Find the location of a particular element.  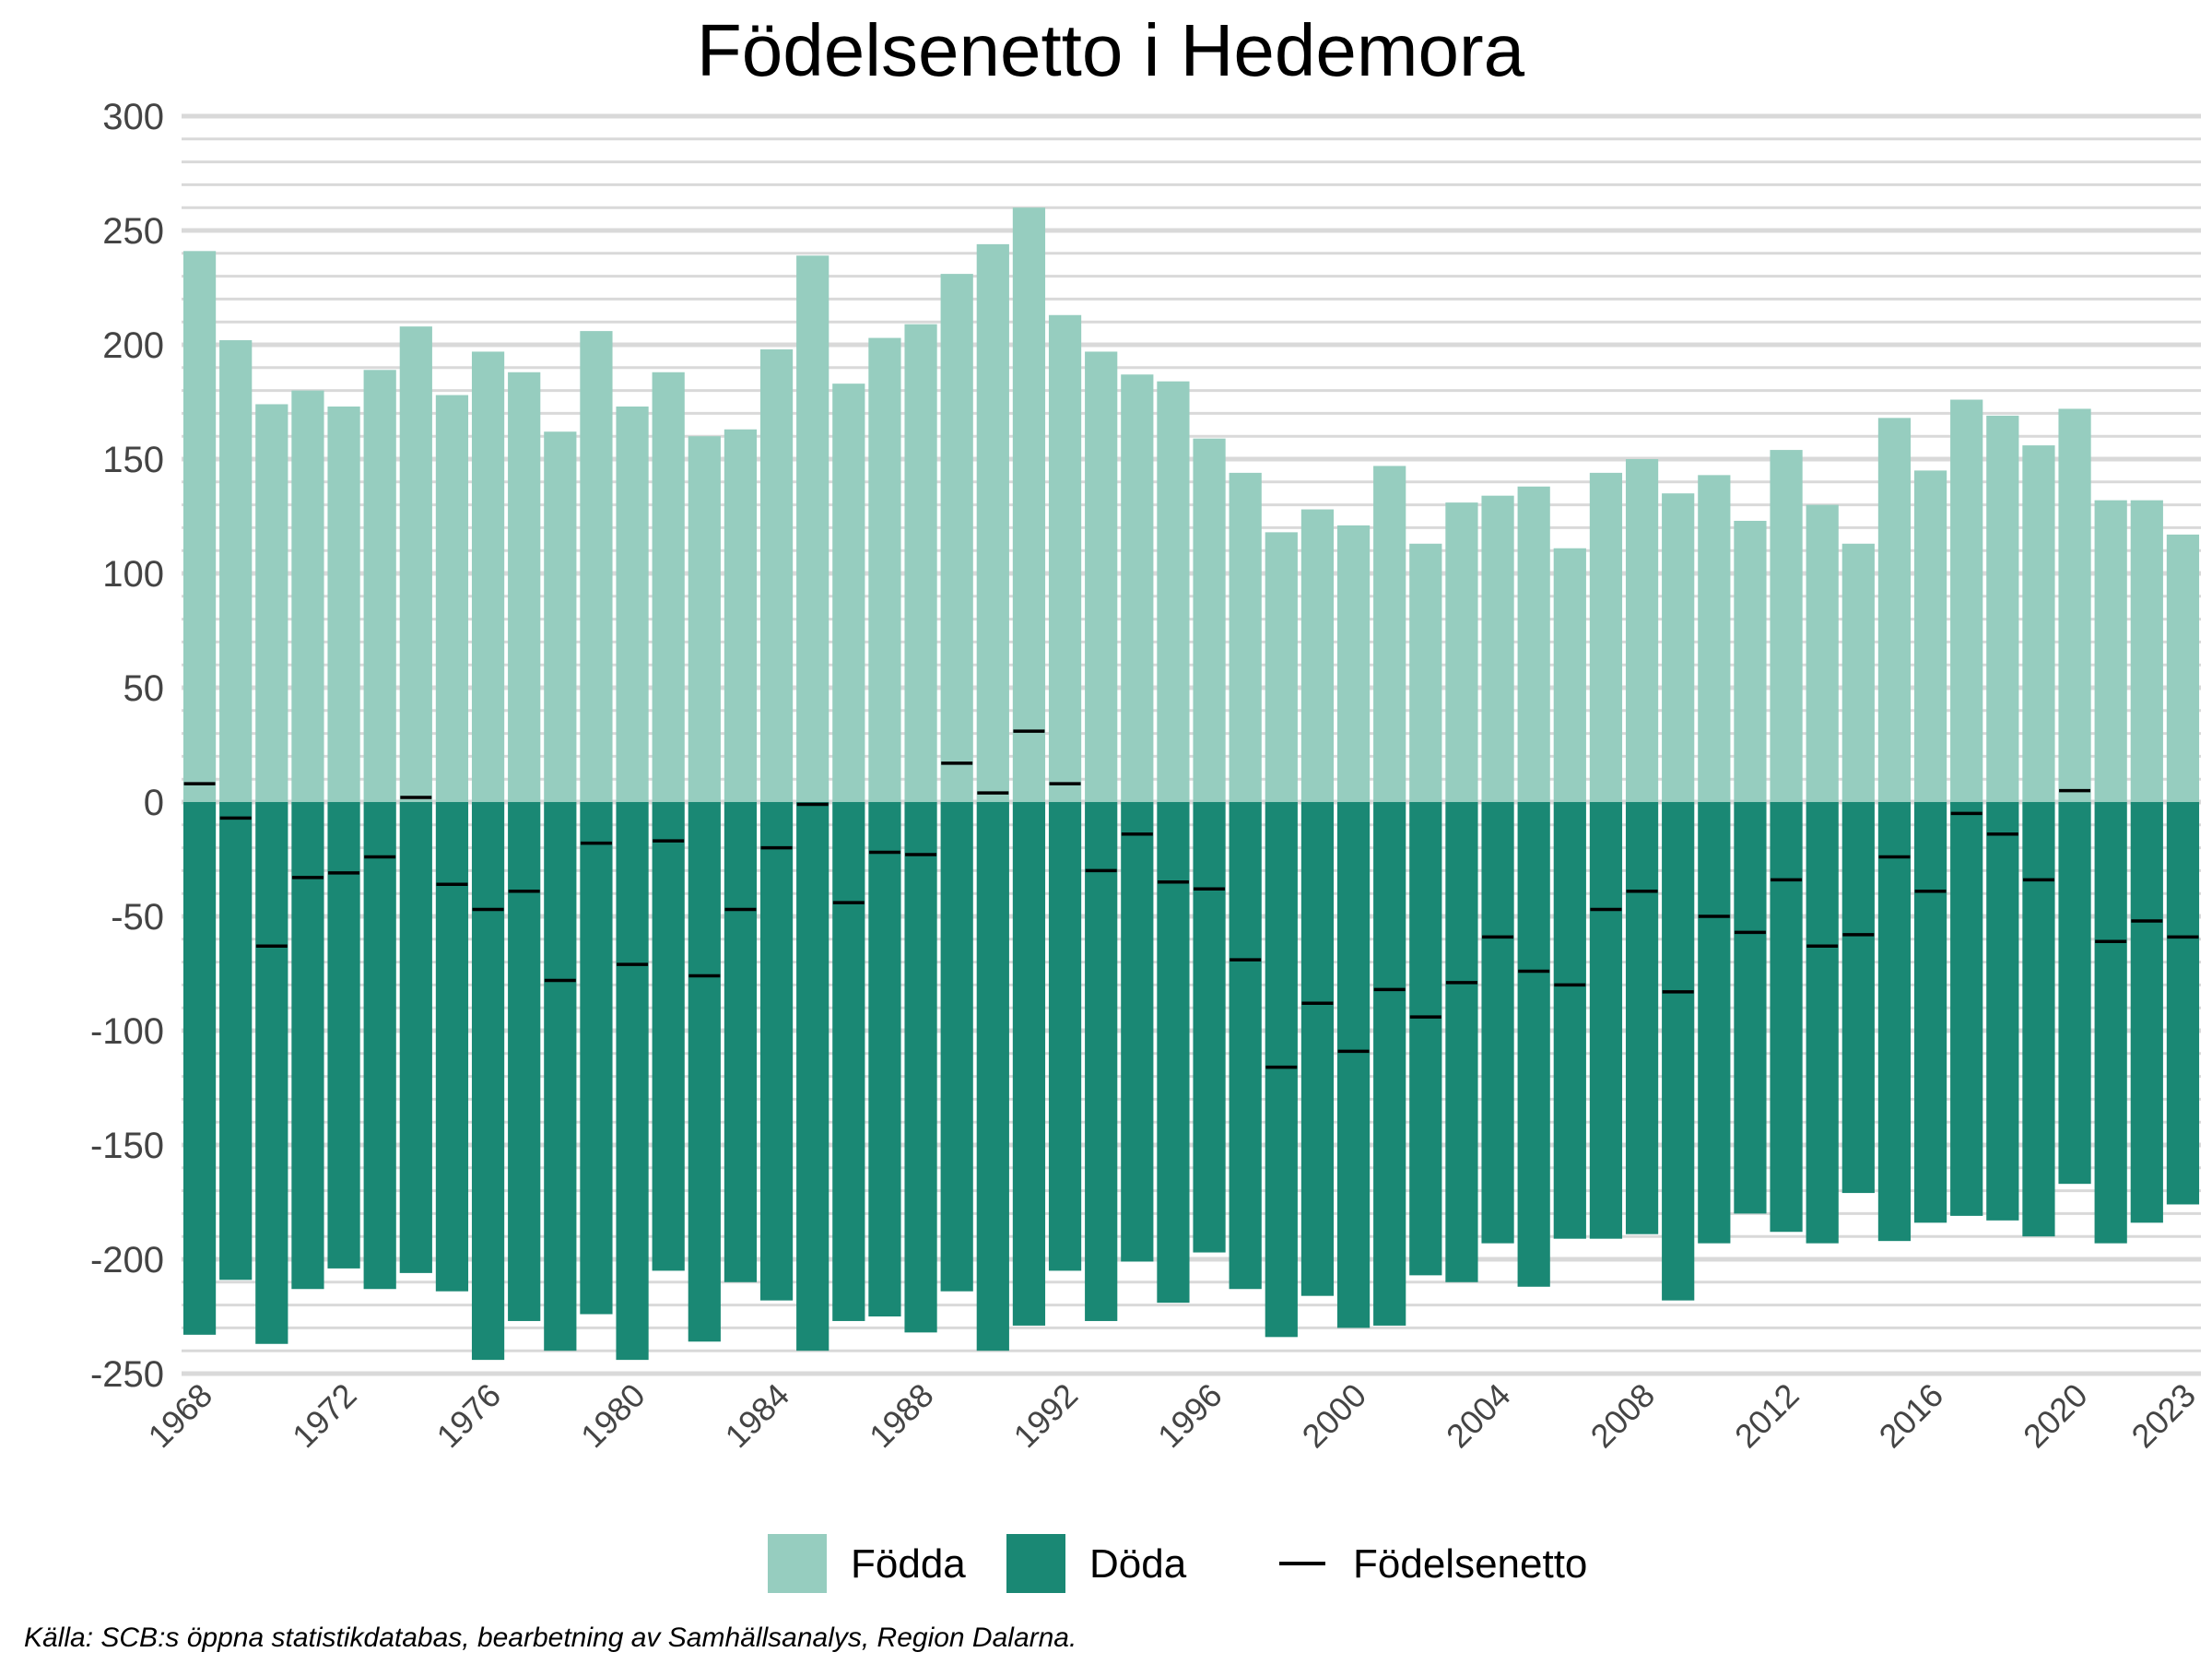

x-tick-label: 1976 is located at coordinates (469, 1416).